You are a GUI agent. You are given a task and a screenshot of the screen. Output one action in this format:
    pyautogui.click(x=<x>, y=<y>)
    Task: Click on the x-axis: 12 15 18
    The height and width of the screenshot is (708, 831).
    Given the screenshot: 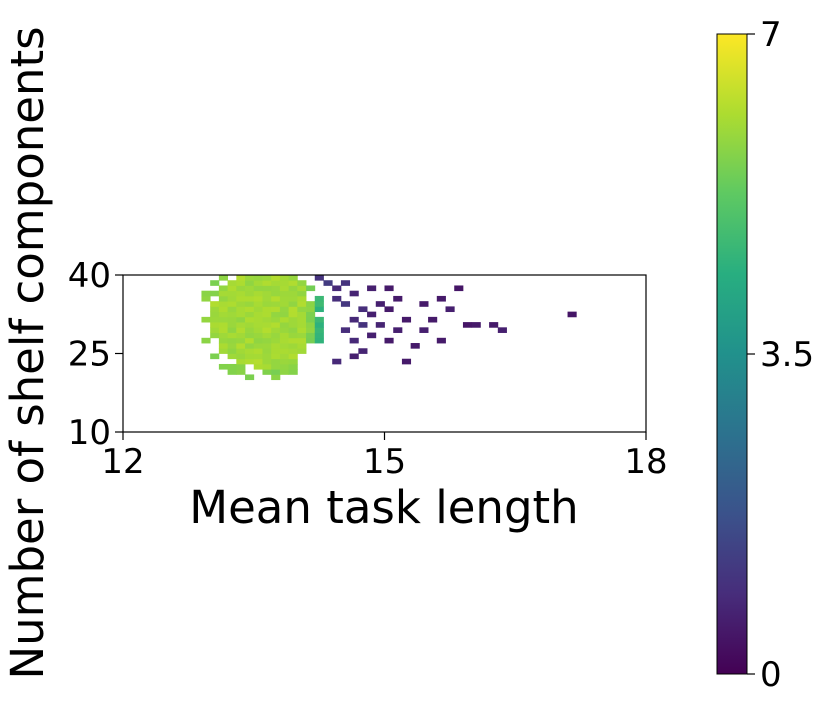 What is the action you would take?
    pyautogui.click(x=384, y=457)
    